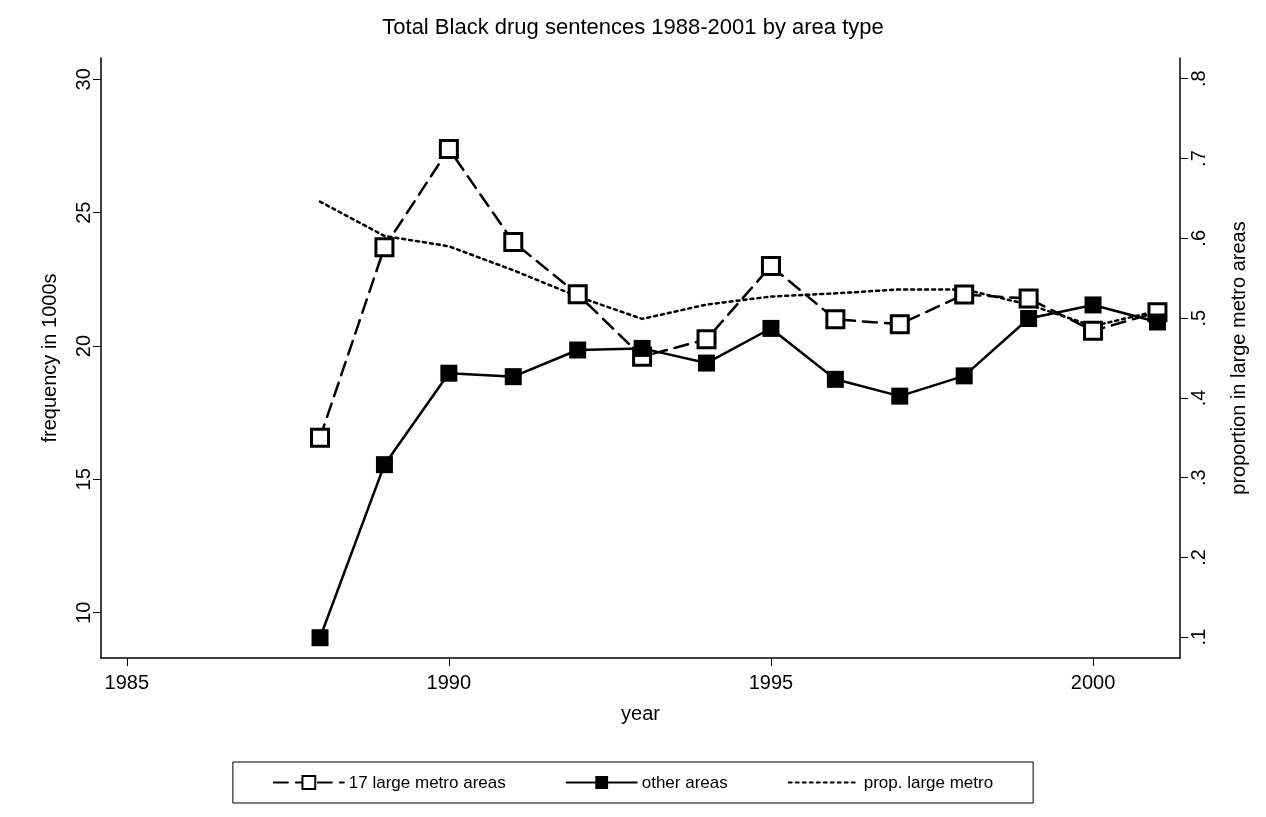 The image size is (1266, 817). Describe the element at coordinates (1198, 158) in the screenshot. I see `y2-tick-label: .7` at that location.